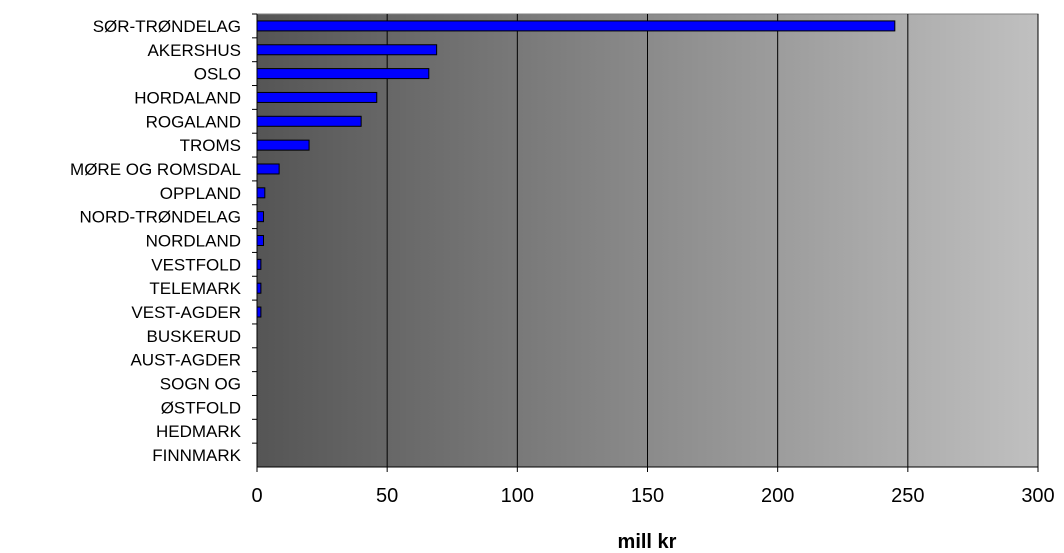 The height and width of the screenshot is (553, 1064). I want to click on x-tick-labels: 0 50 100 150 200 250 300, so click(653, 487).